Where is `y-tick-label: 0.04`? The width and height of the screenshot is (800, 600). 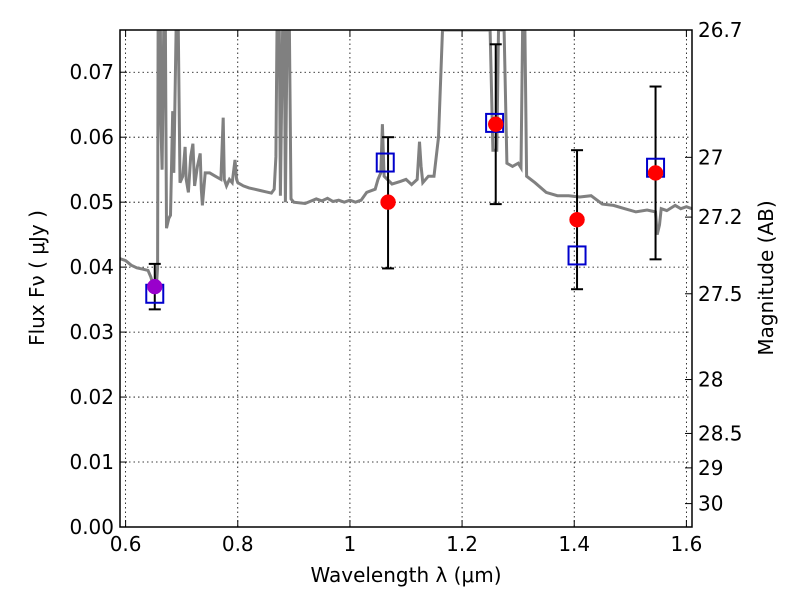 y-tick-label: 0.04 is located at coordinates (91, 267).